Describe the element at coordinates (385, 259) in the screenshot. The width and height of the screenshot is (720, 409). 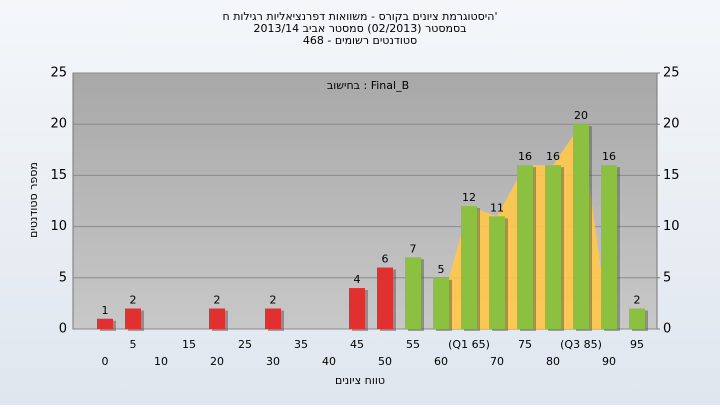
I see `value-label: 6` at that location.